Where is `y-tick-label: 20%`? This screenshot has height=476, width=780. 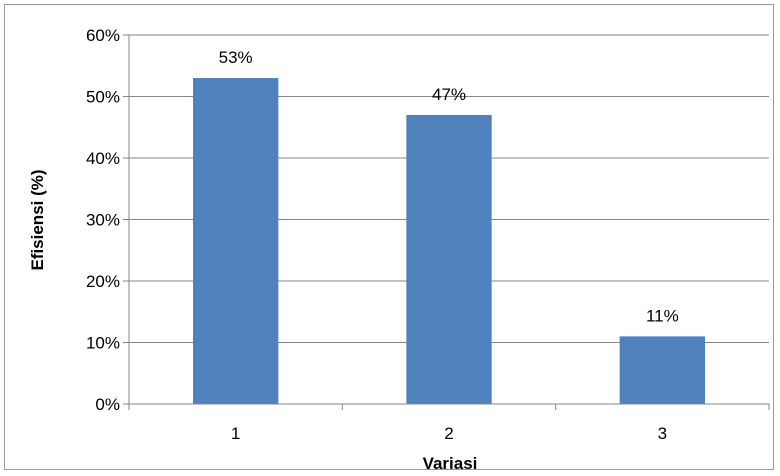
y-tick-label: 20% is located at coordinates (103, 281).